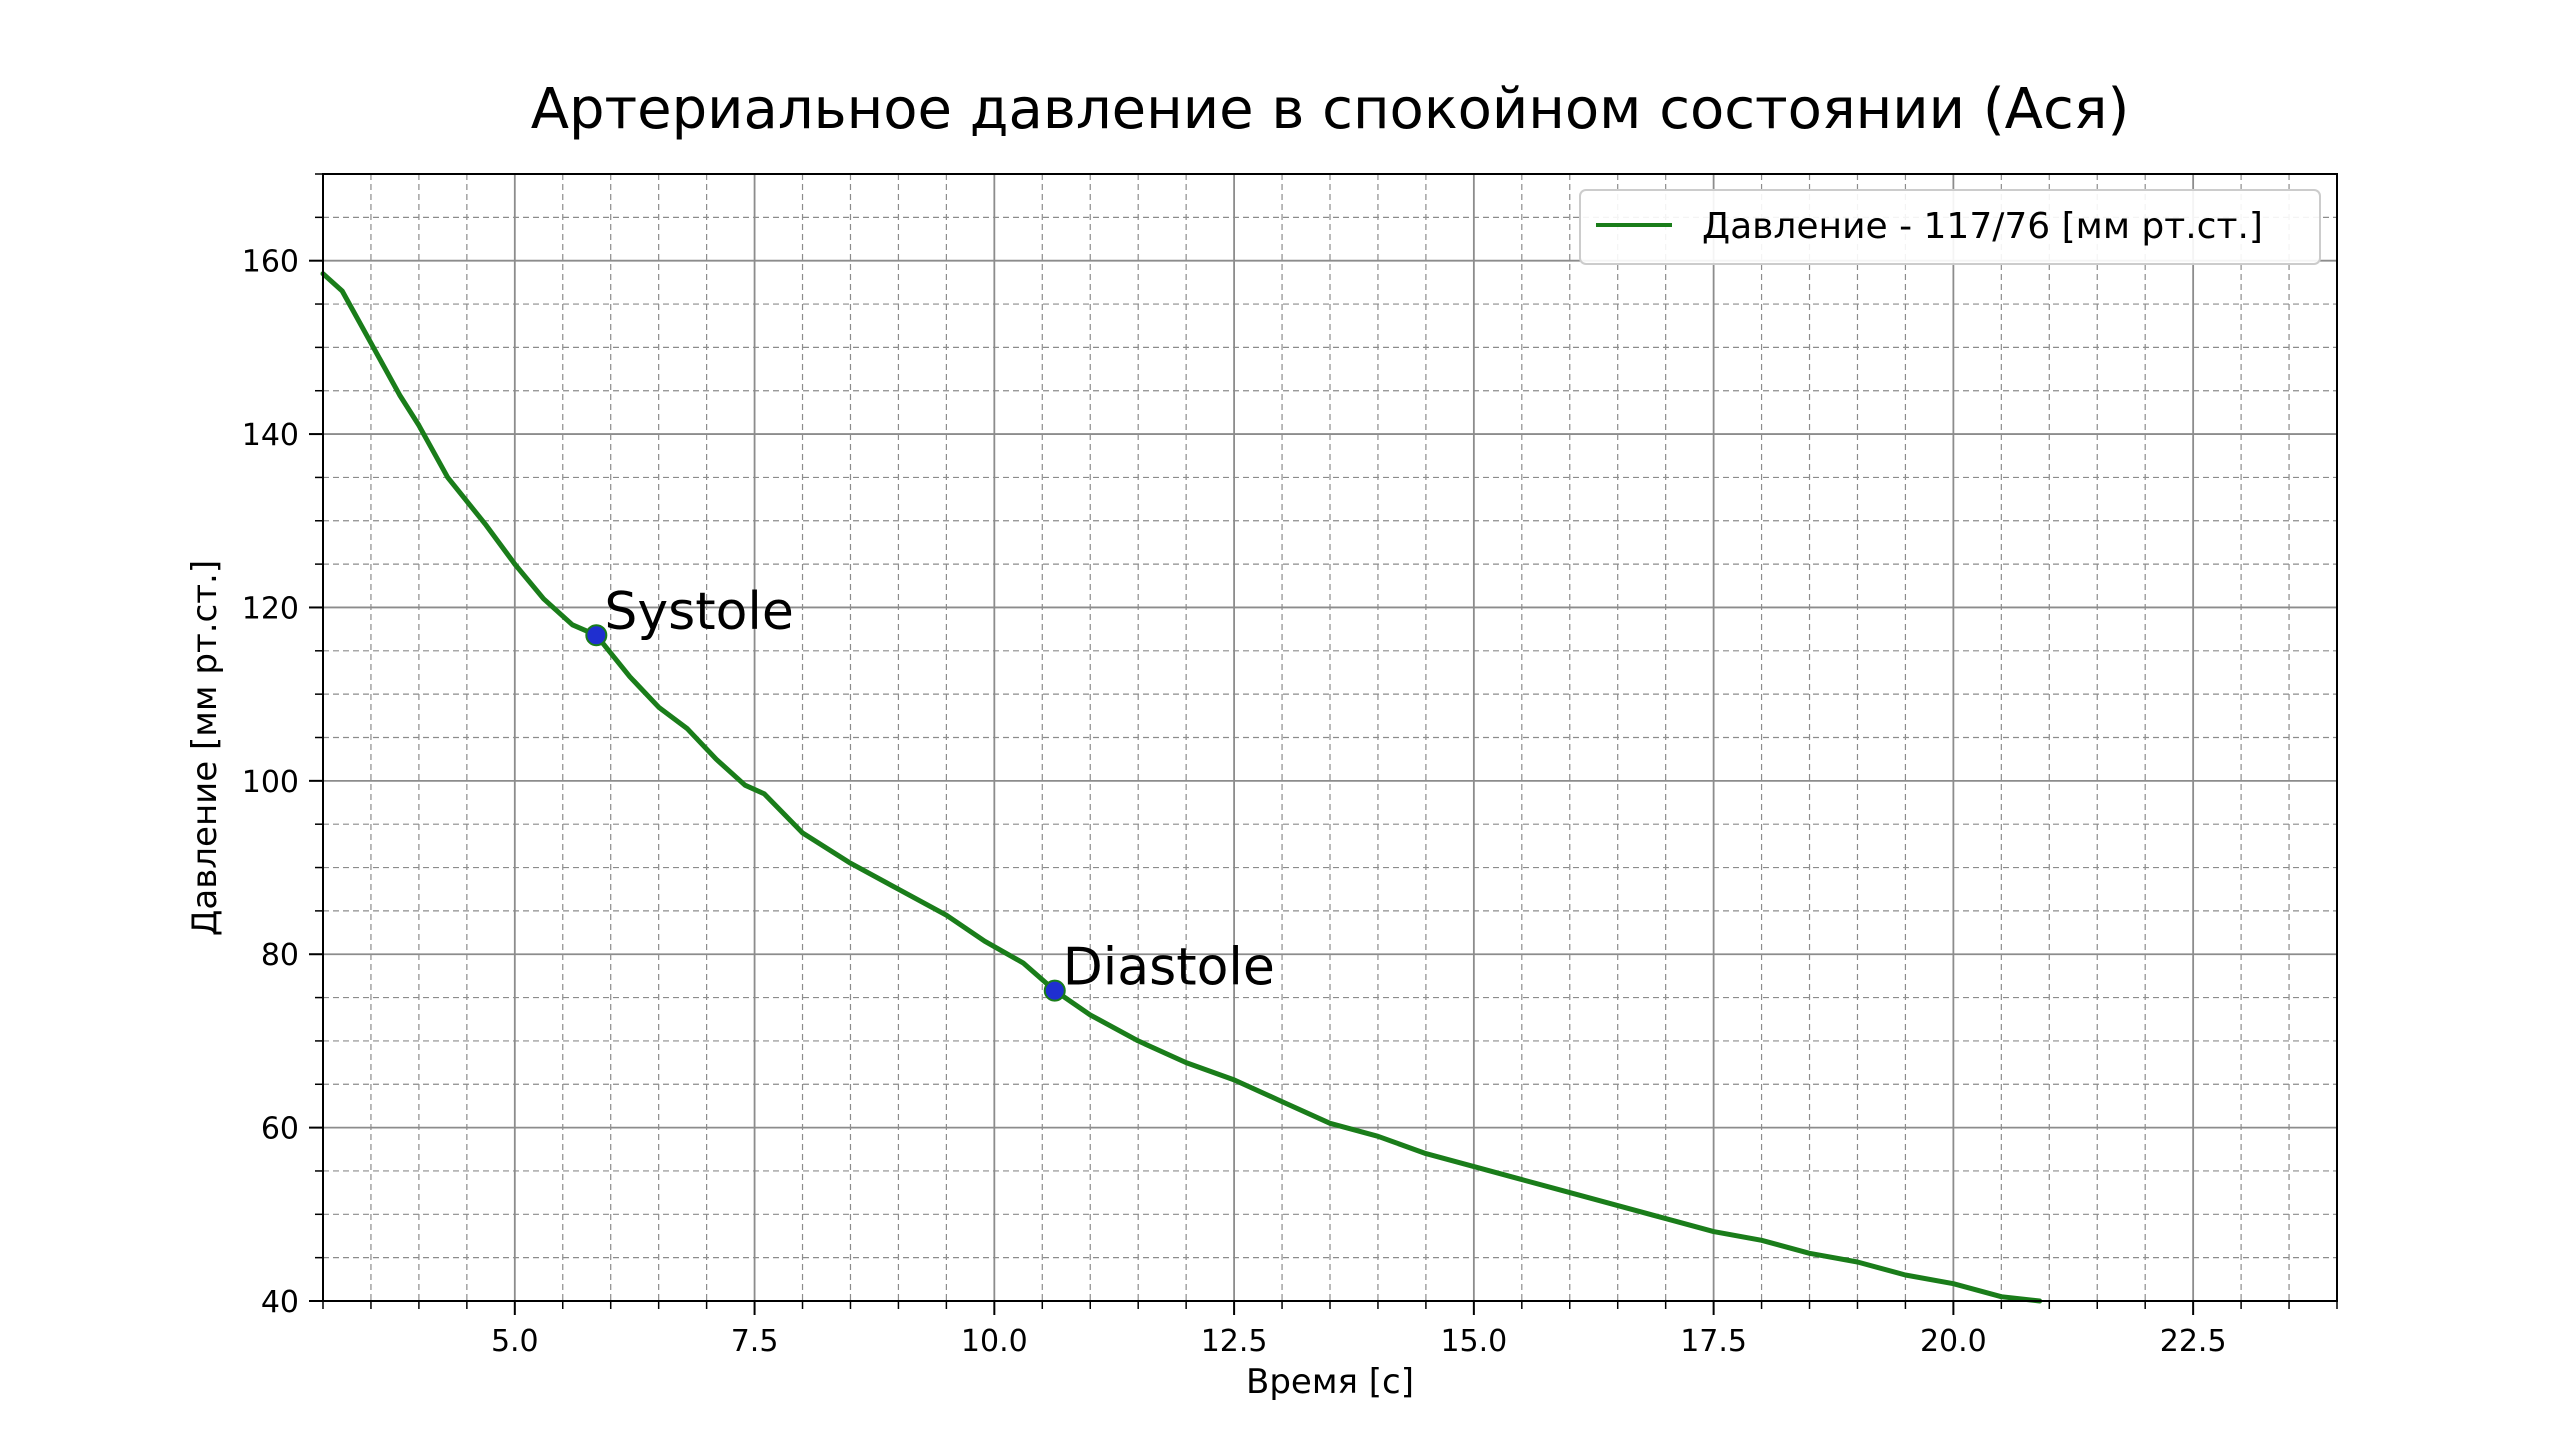 The image size is (2560, 1440). What do you see at coordinates (1473, 1341) in the screenshot?
I see `x-tick-label: 15.0` at bounding box center [1473, 1341].